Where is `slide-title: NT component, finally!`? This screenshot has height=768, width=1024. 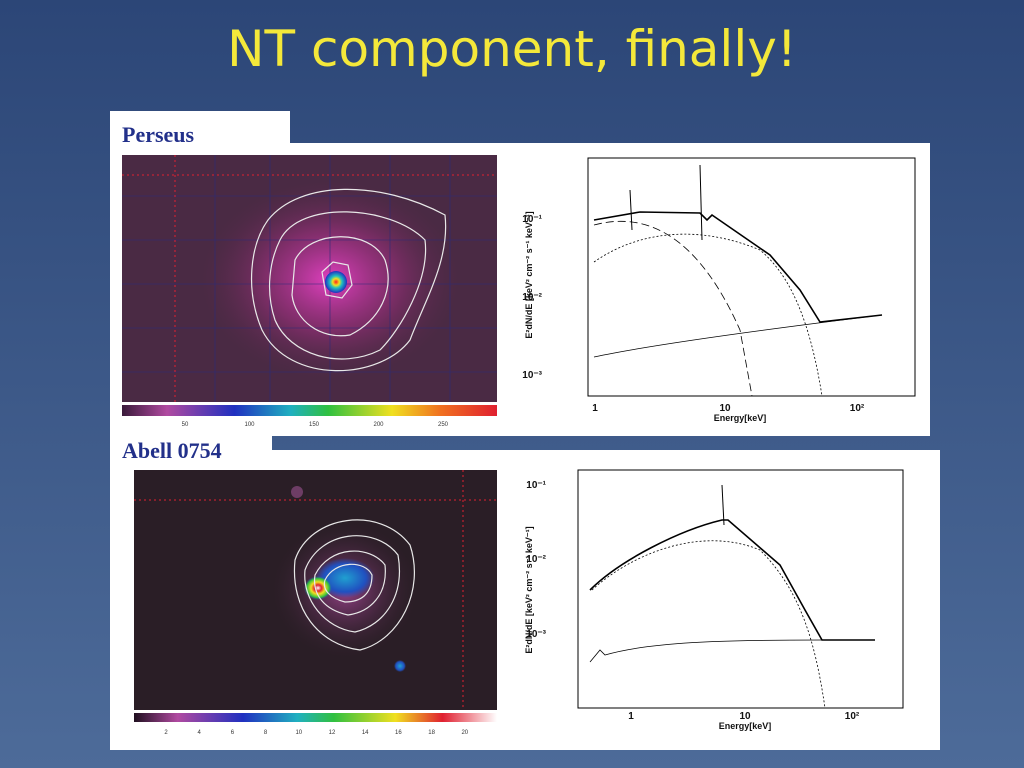 slide-title: NT component, finally! is located at coordinates (512, 49).